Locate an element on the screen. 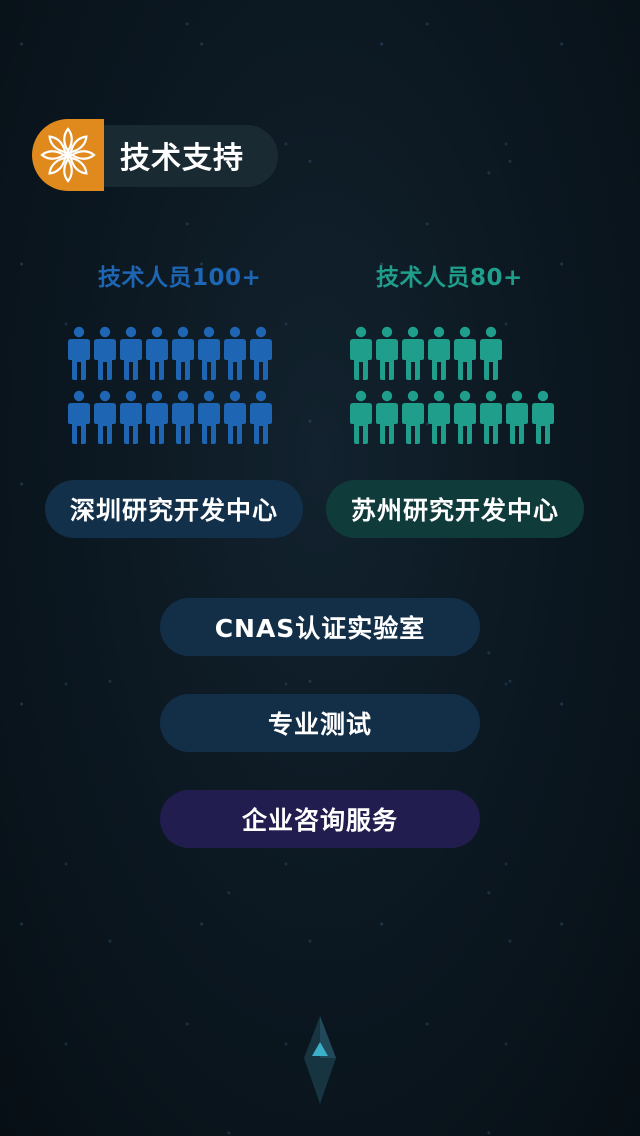 The height and width of the screenshot is (1136, 640). scroll-hint is located at coordinates (320, 1062).